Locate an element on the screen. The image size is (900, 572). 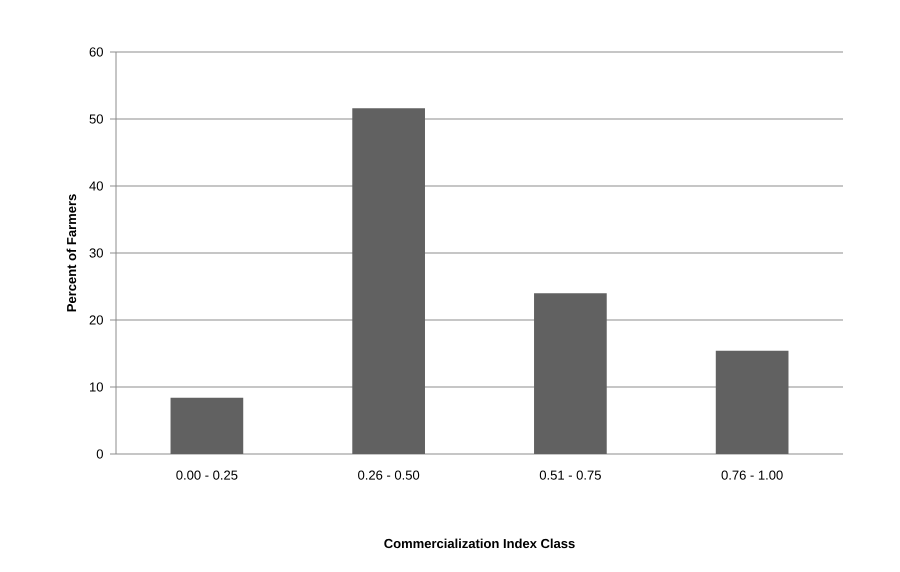
y-tick-label: 50 is located at coordinates (96, 119).